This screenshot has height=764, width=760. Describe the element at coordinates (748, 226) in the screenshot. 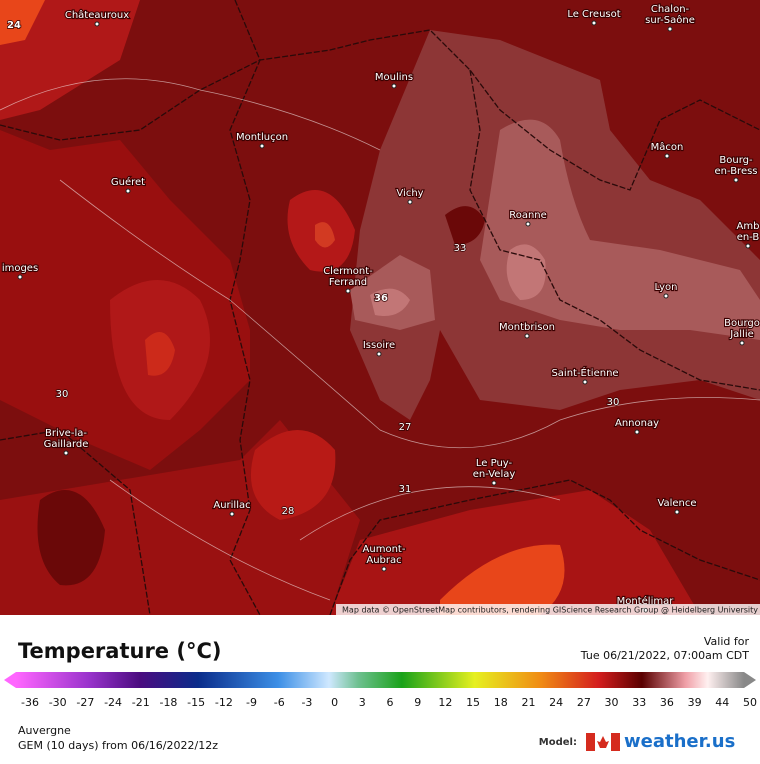

I see `city-label: Amb` at that location.